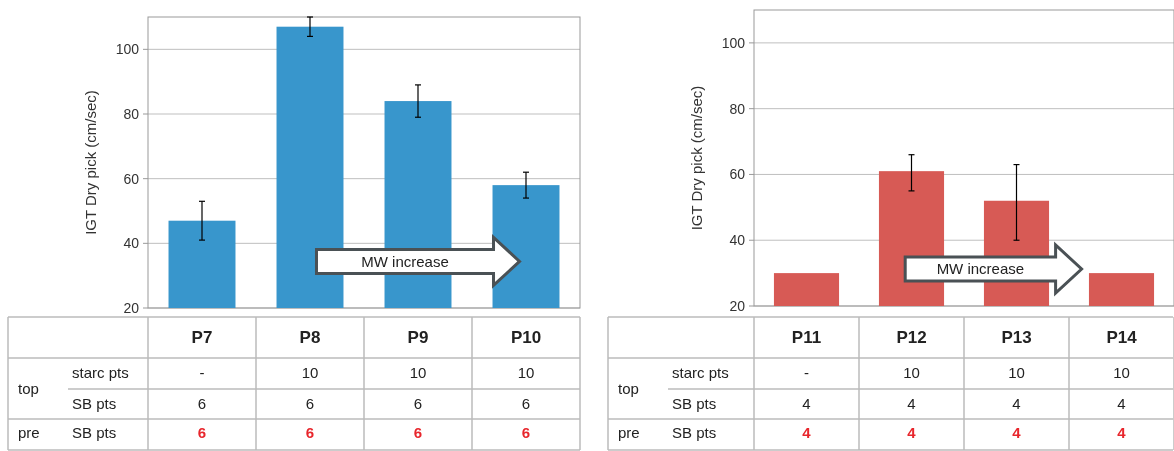 The image size is (1174, 451). What do you see at coordinates (526, 337) in the screenshot?
I see `x-tick-label: P10` at bounding box center [526, 337].